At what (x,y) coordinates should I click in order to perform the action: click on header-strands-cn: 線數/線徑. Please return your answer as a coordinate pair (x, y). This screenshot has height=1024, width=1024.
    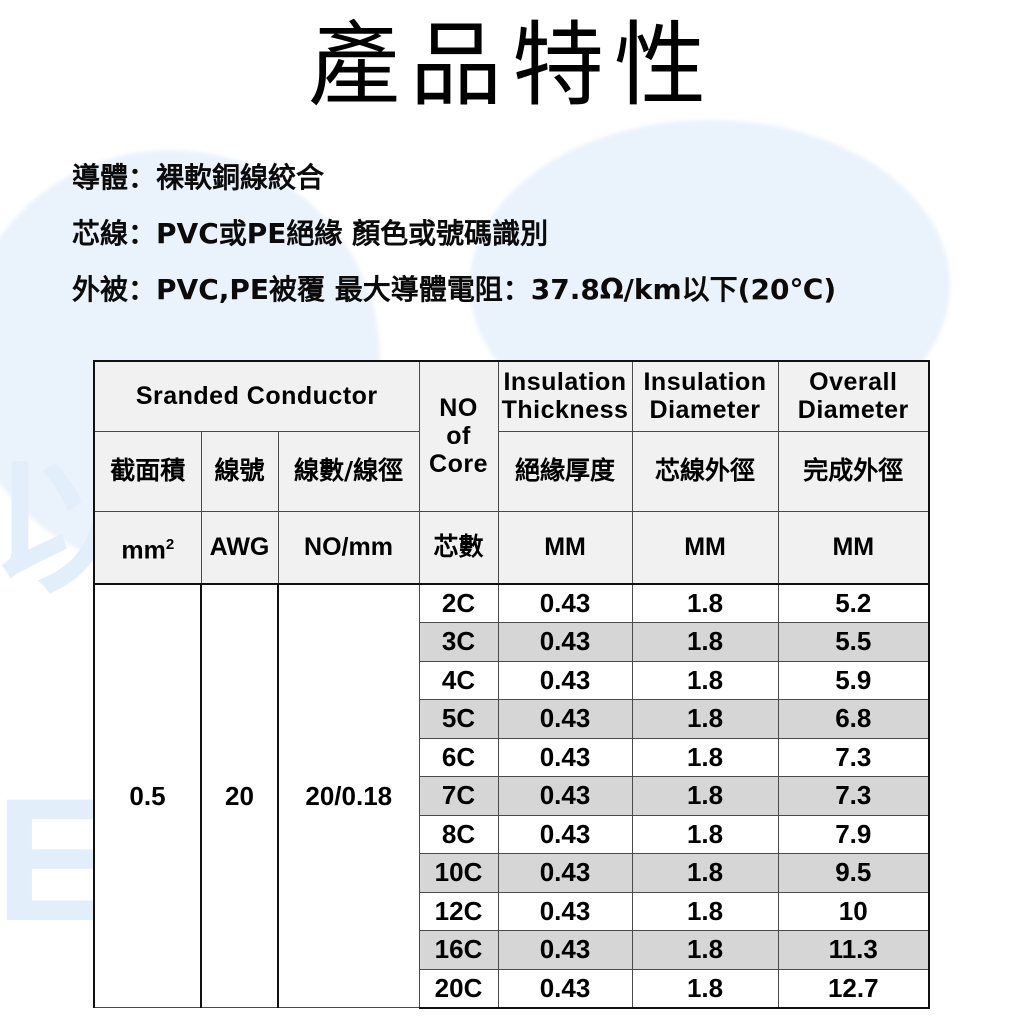
    Looking at the image, I should click on (348, 471).